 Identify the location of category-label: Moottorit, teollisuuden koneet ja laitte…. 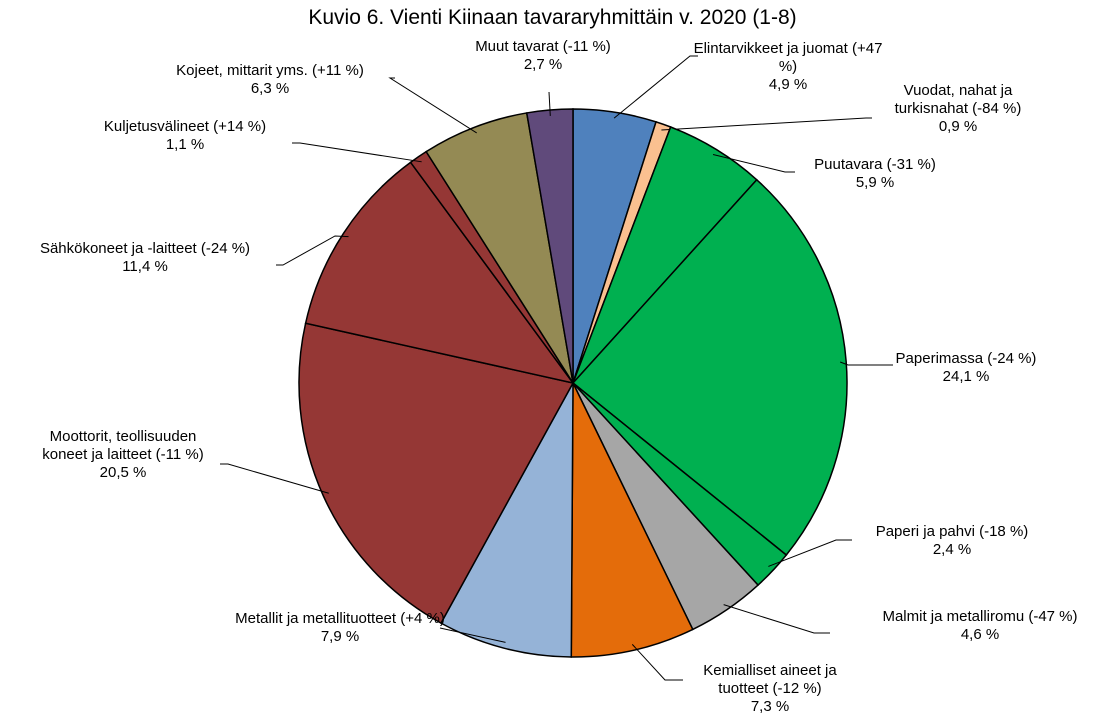
(123, 445).